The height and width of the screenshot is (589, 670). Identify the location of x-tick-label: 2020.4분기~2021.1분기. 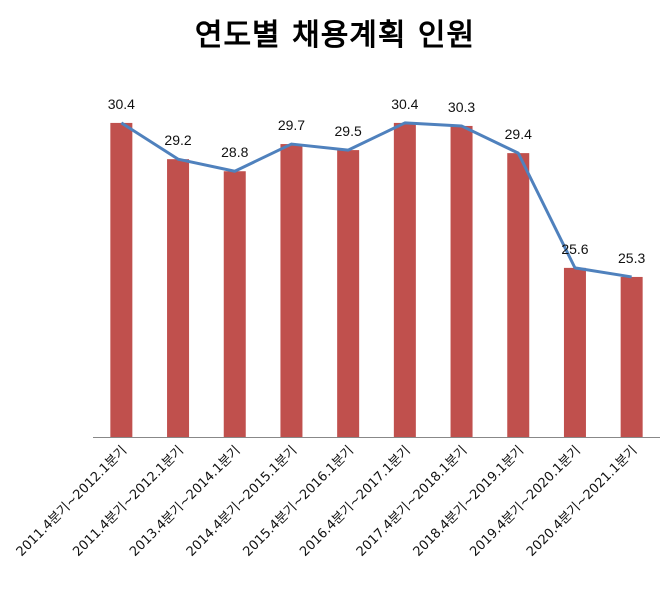
(582, 501).